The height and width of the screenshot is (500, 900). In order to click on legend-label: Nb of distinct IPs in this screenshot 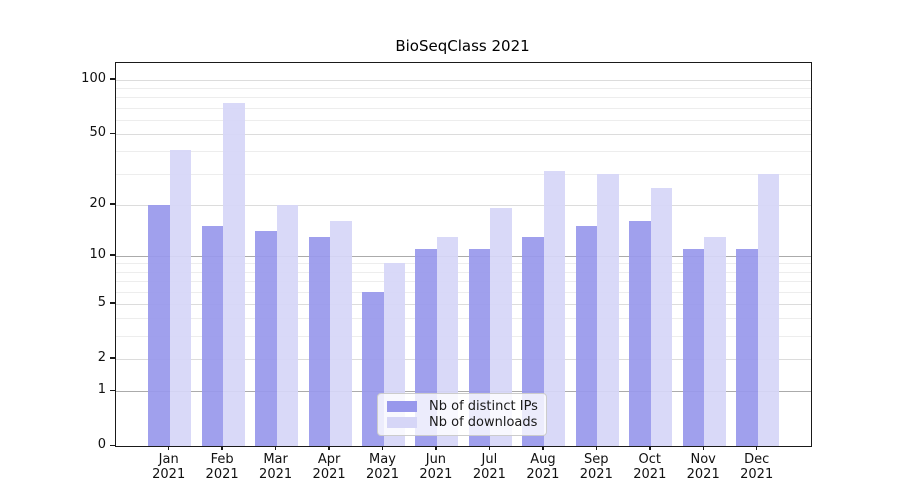, I will do `click(483, 406)`.